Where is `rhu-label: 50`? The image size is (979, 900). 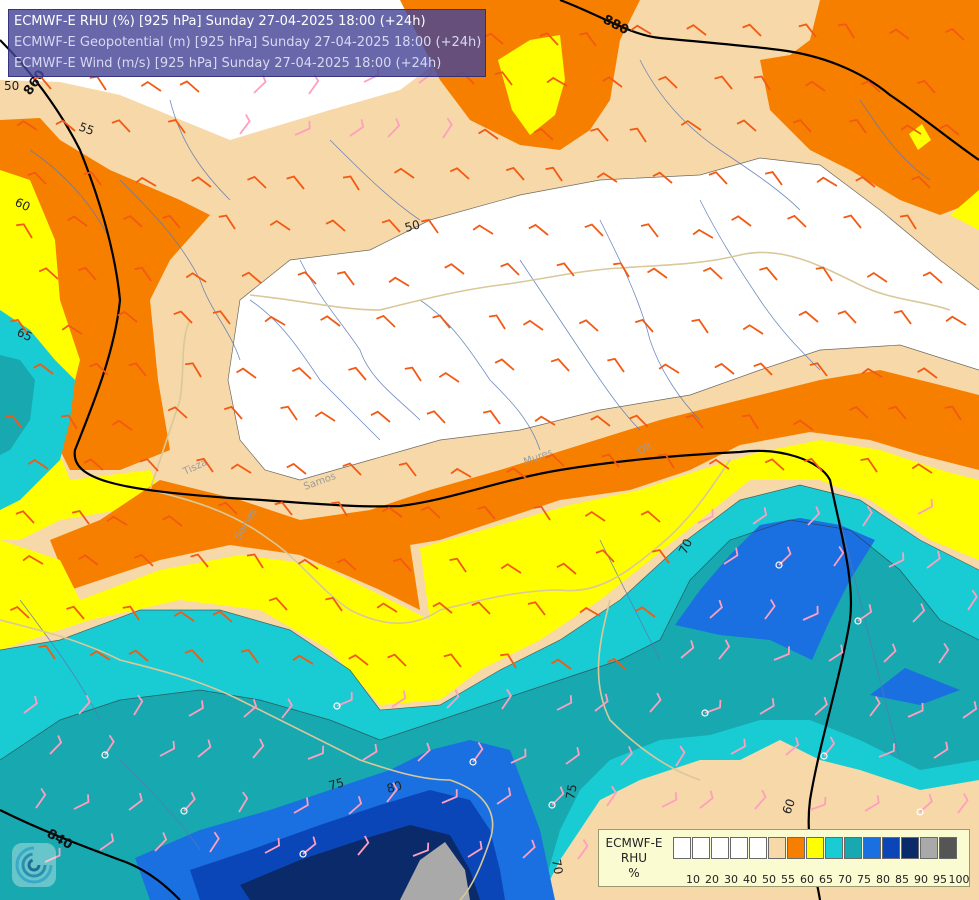
rhu-label: 50 is located at coordinates (11, 86).